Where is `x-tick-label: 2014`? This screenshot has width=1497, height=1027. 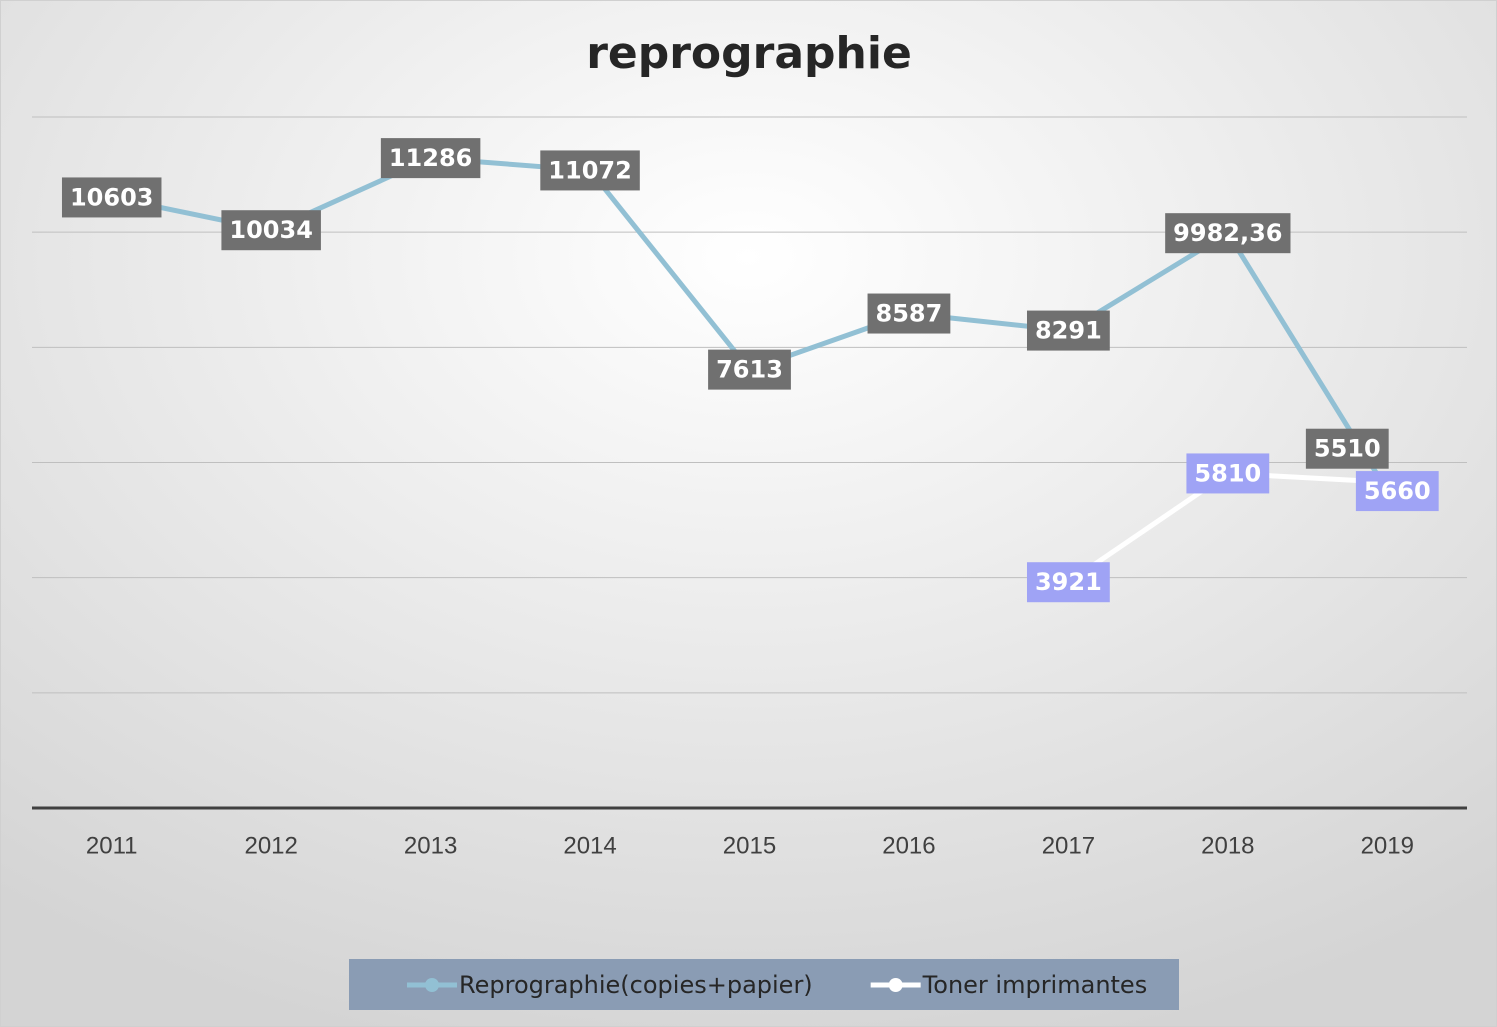 x-tick-label: 2014 is located at coordinates (589, 845).